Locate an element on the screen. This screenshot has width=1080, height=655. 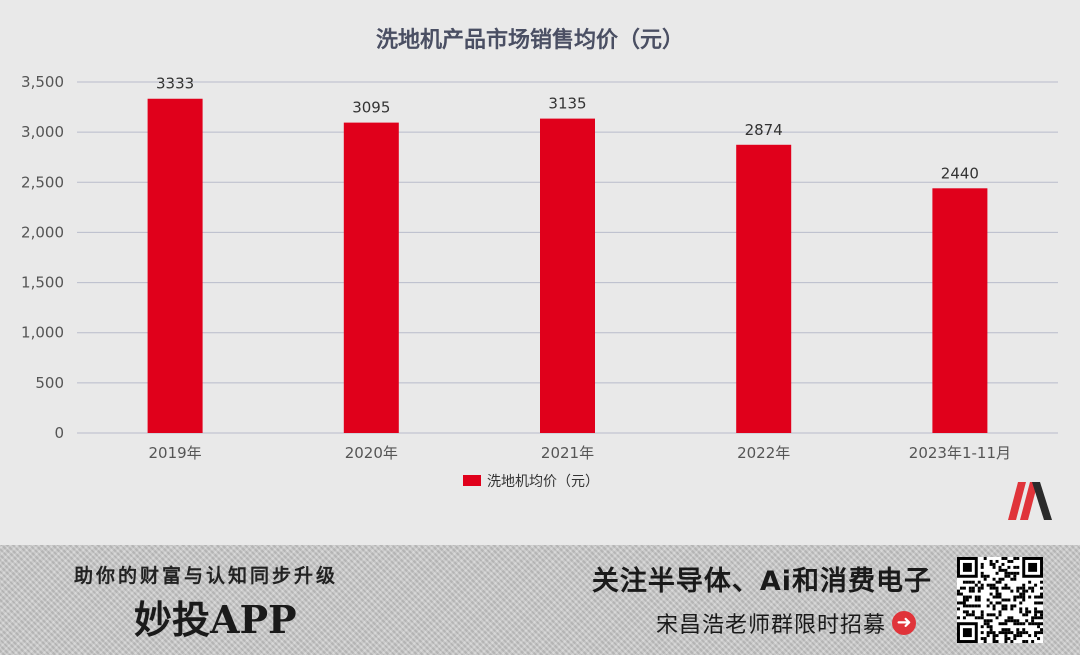
y-tick-label: 2,000 is located at coordinates (42, 232).